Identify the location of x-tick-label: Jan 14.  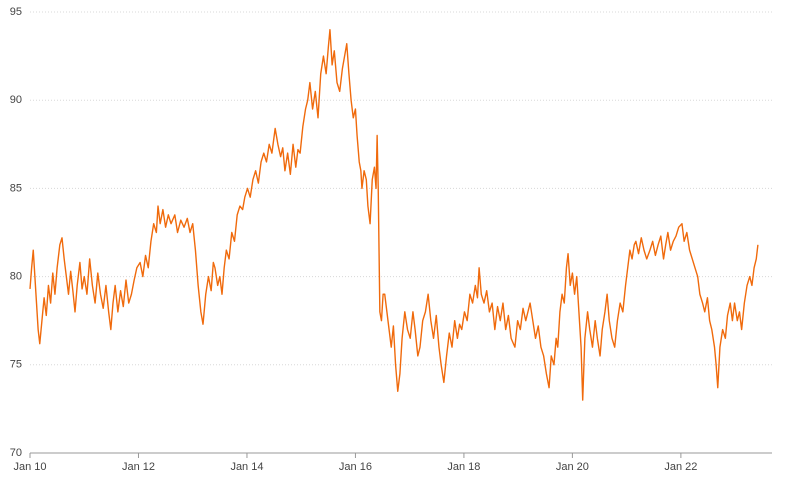
(246, 467).